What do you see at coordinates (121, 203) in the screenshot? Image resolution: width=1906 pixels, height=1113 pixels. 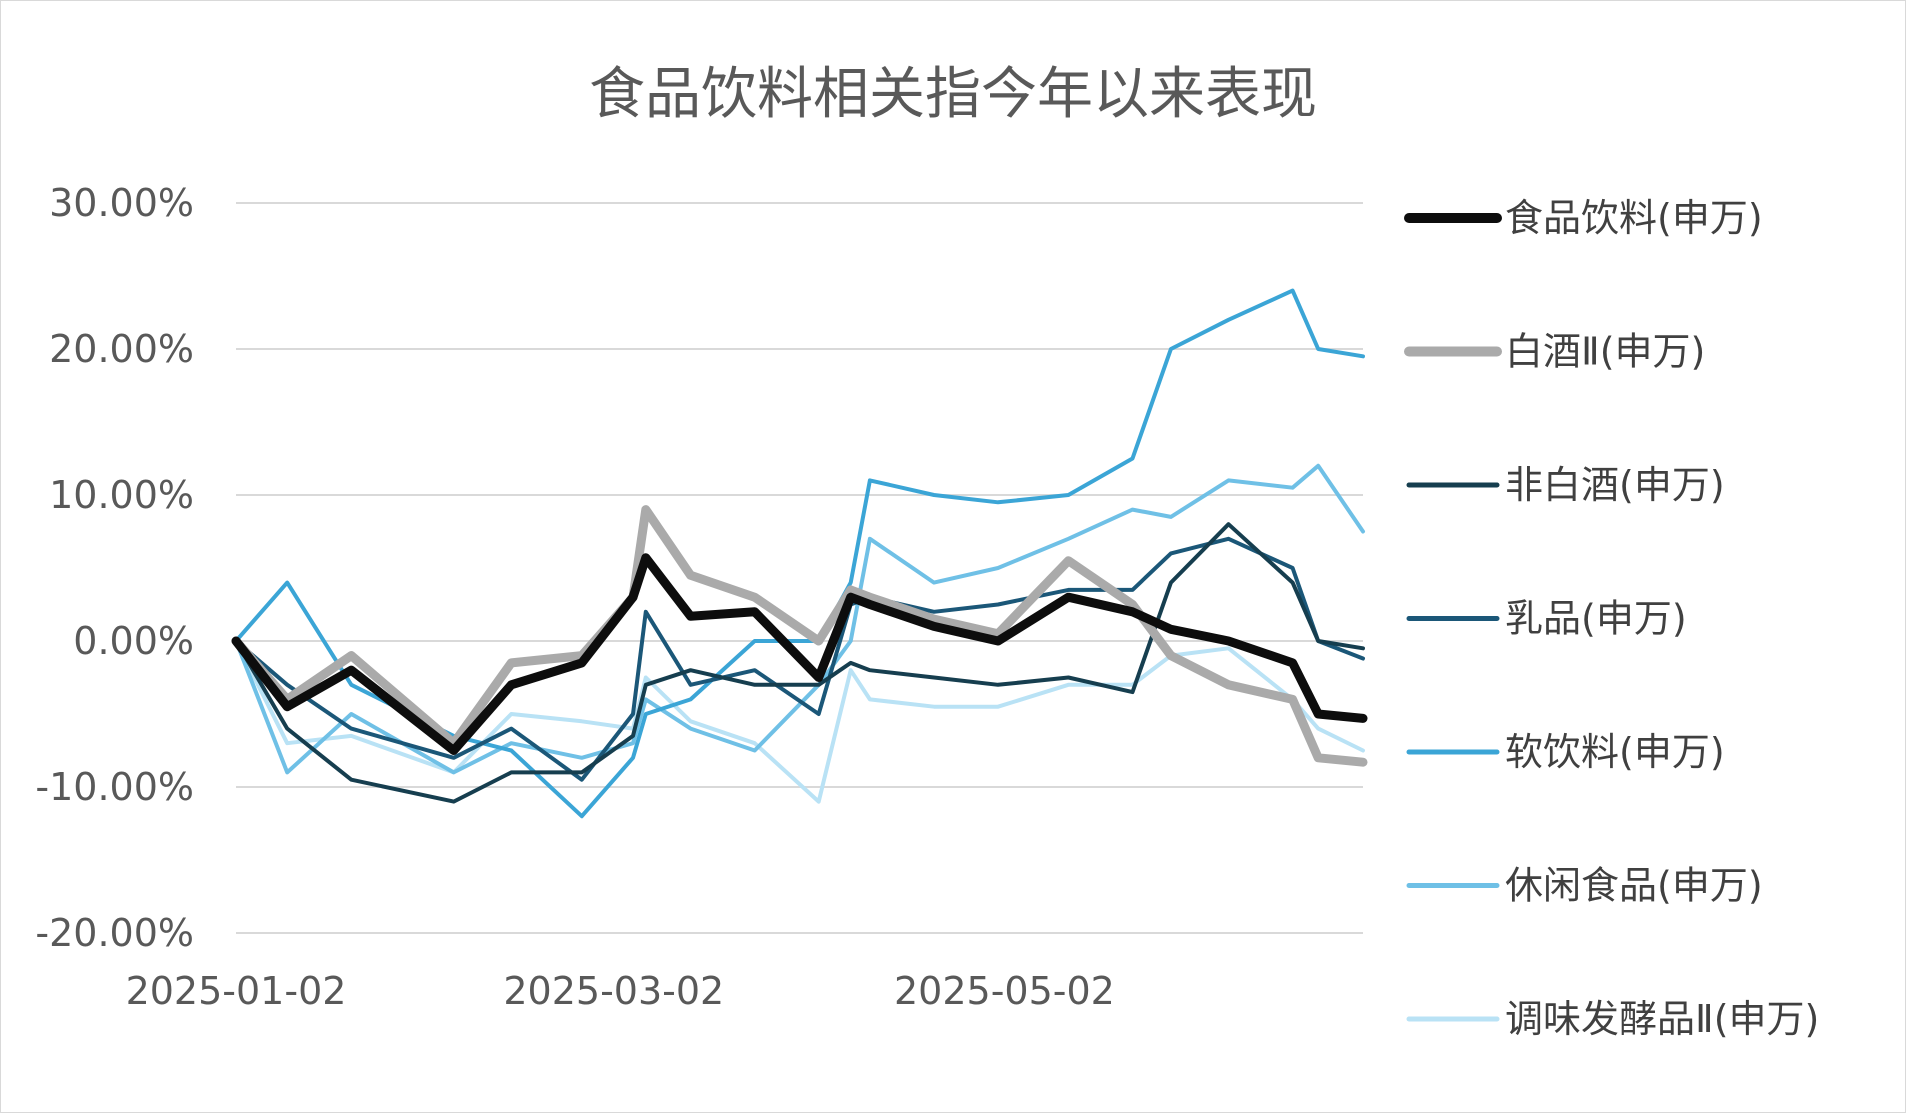 I see `y-tick-label: 30.00%` at bounding box center [121, 203].